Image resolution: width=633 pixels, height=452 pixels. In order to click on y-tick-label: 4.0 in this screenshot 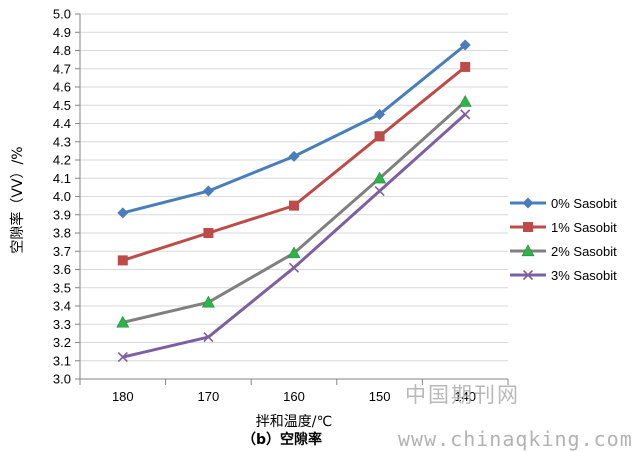, I will do `click(62, 196)`.